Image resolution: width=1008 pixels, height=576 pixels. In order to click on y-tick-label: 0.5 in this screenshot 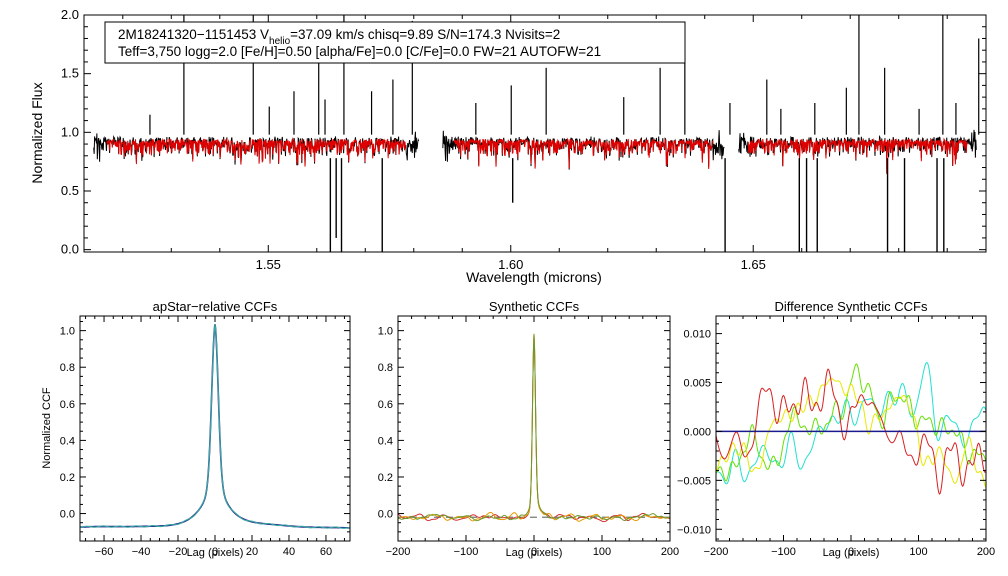, I will do `click(70, 190)`.